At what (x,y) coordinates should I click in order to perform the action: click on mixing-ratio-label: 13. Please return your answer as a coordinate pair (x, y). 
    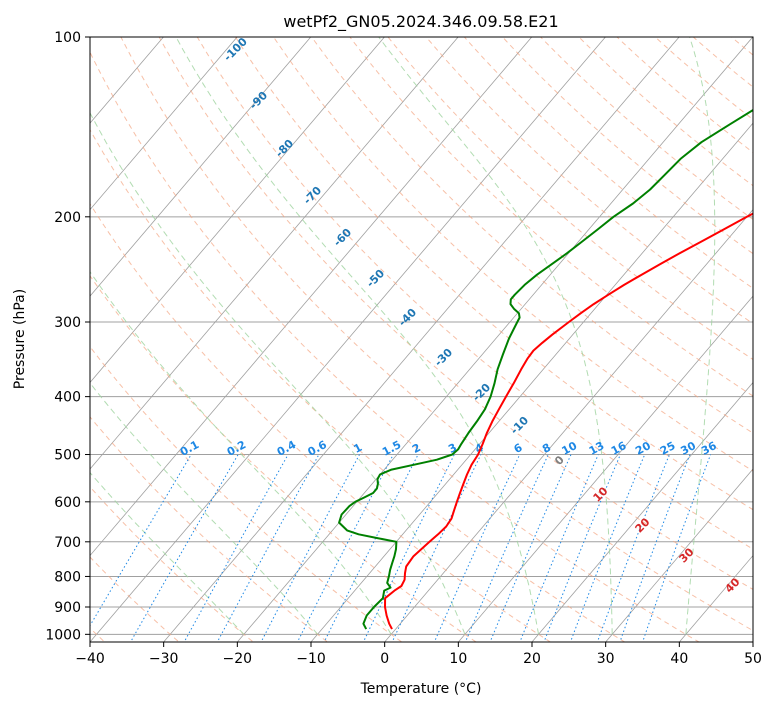
    Looking at the image, I should click on (597, 448).